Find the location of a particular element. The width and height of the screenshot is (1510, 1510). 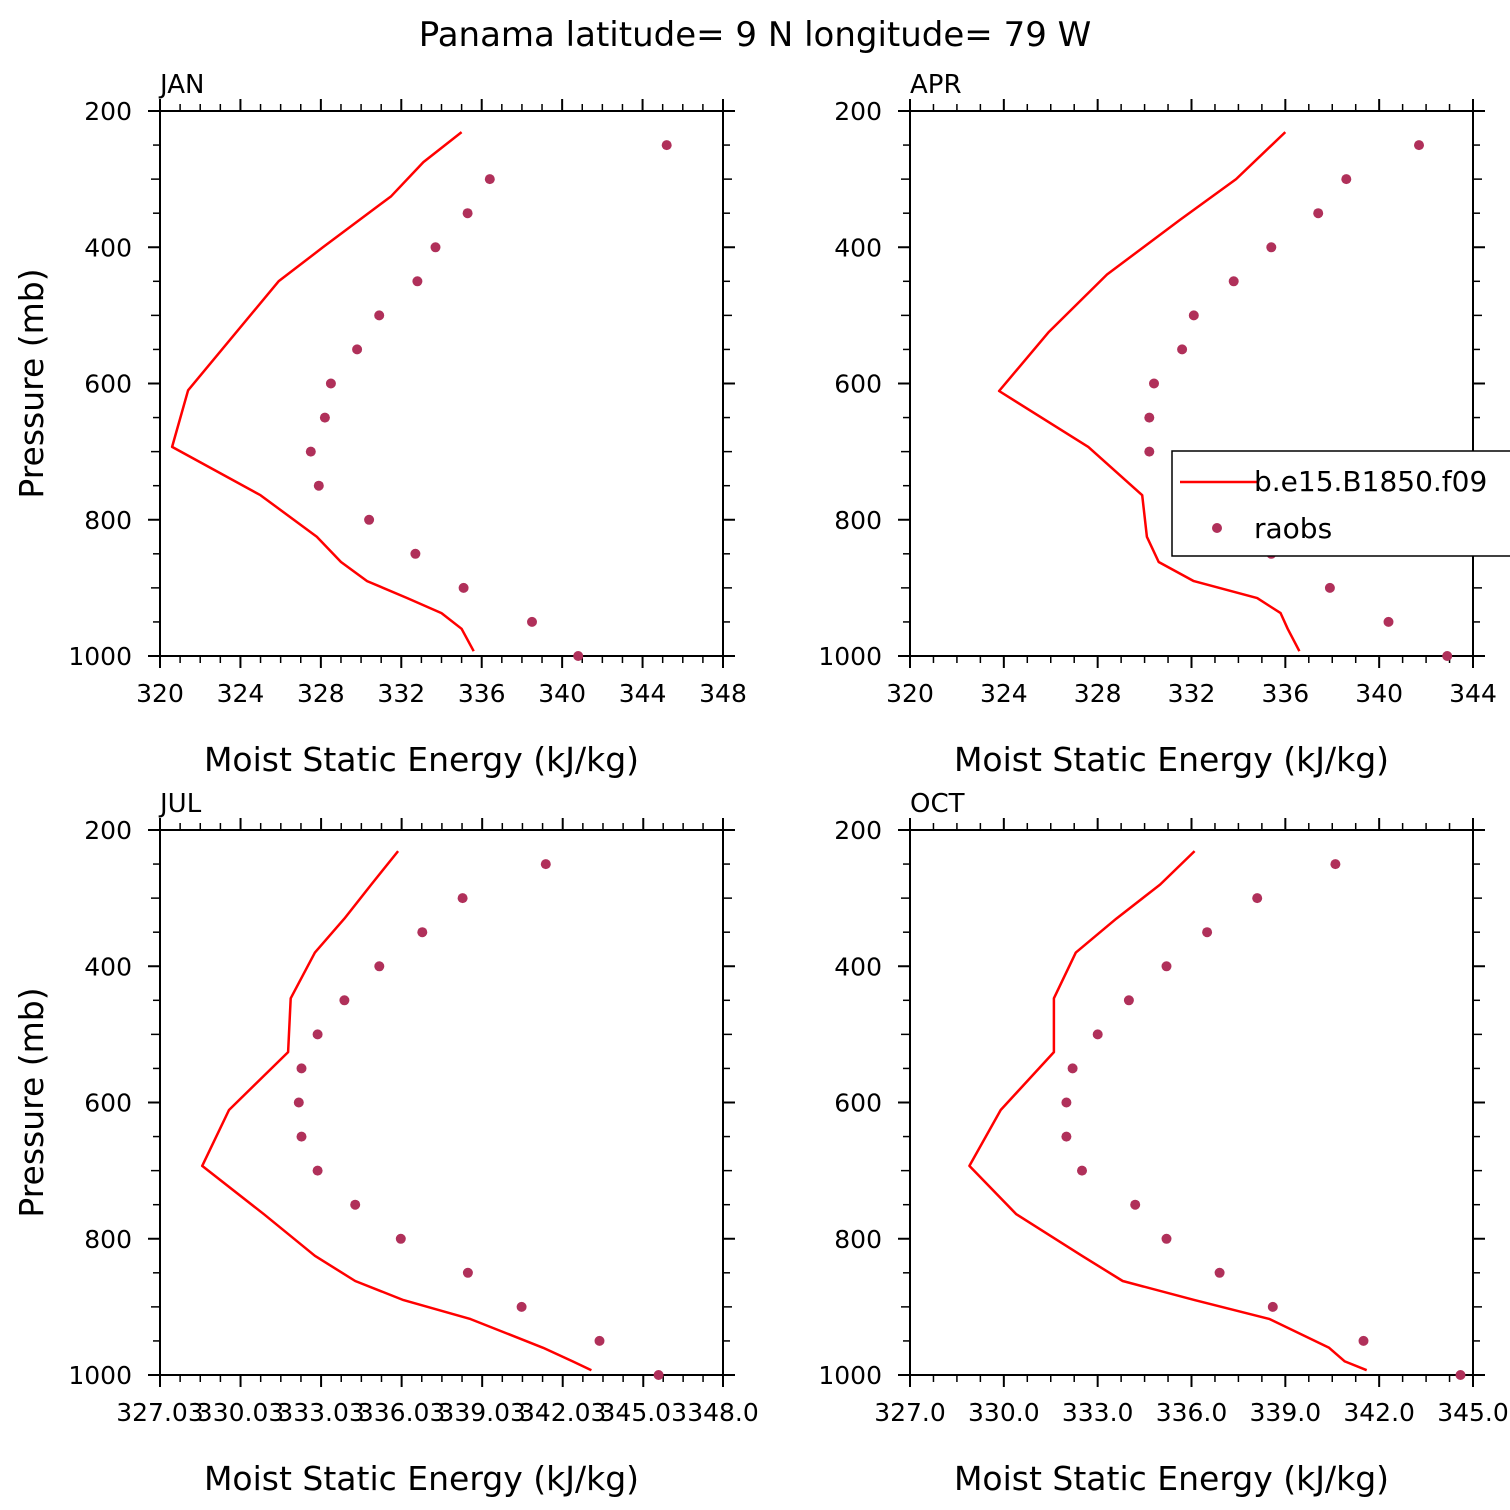

x-tick-label: 327.0 is located at coordinates (910, 1412).